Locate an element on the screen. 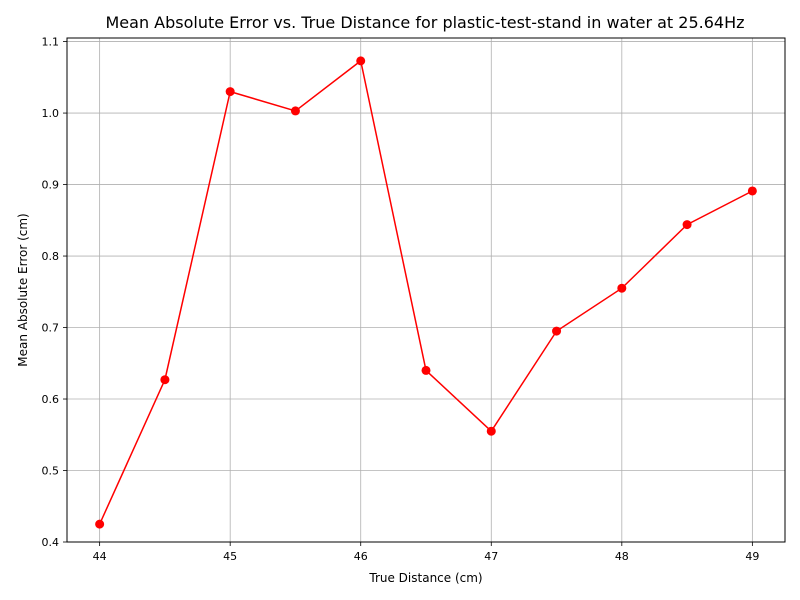 This screenshot has height=600, width=800. x-tick-label: 45 is located at coordinates (230, 556).